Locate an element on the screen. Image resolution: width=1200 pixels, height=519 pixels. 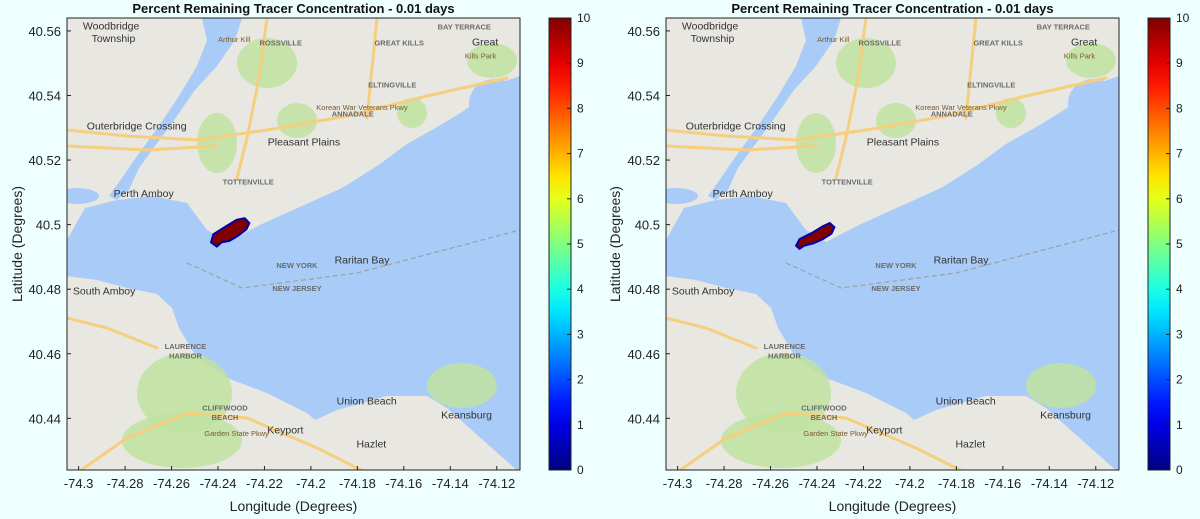
state-boundary is located at coordinates (952, 259).